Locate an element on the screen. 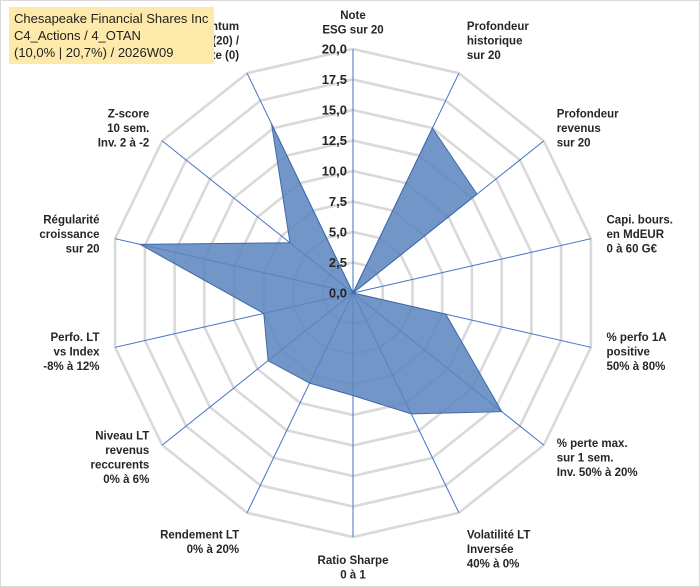 The image size is (700, 587). axis-label-line: Inversée is located at coordinates (490, 550).